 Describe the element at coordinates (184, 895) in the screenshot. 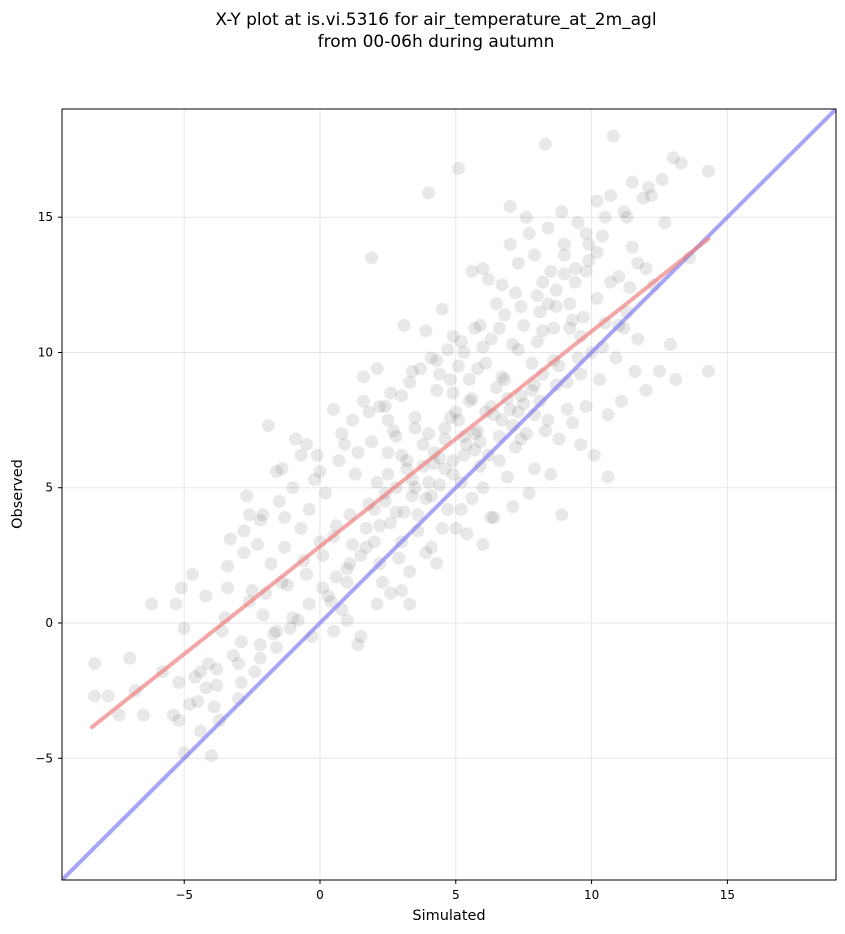

I see `x-tick-label-0: −5` at that location.